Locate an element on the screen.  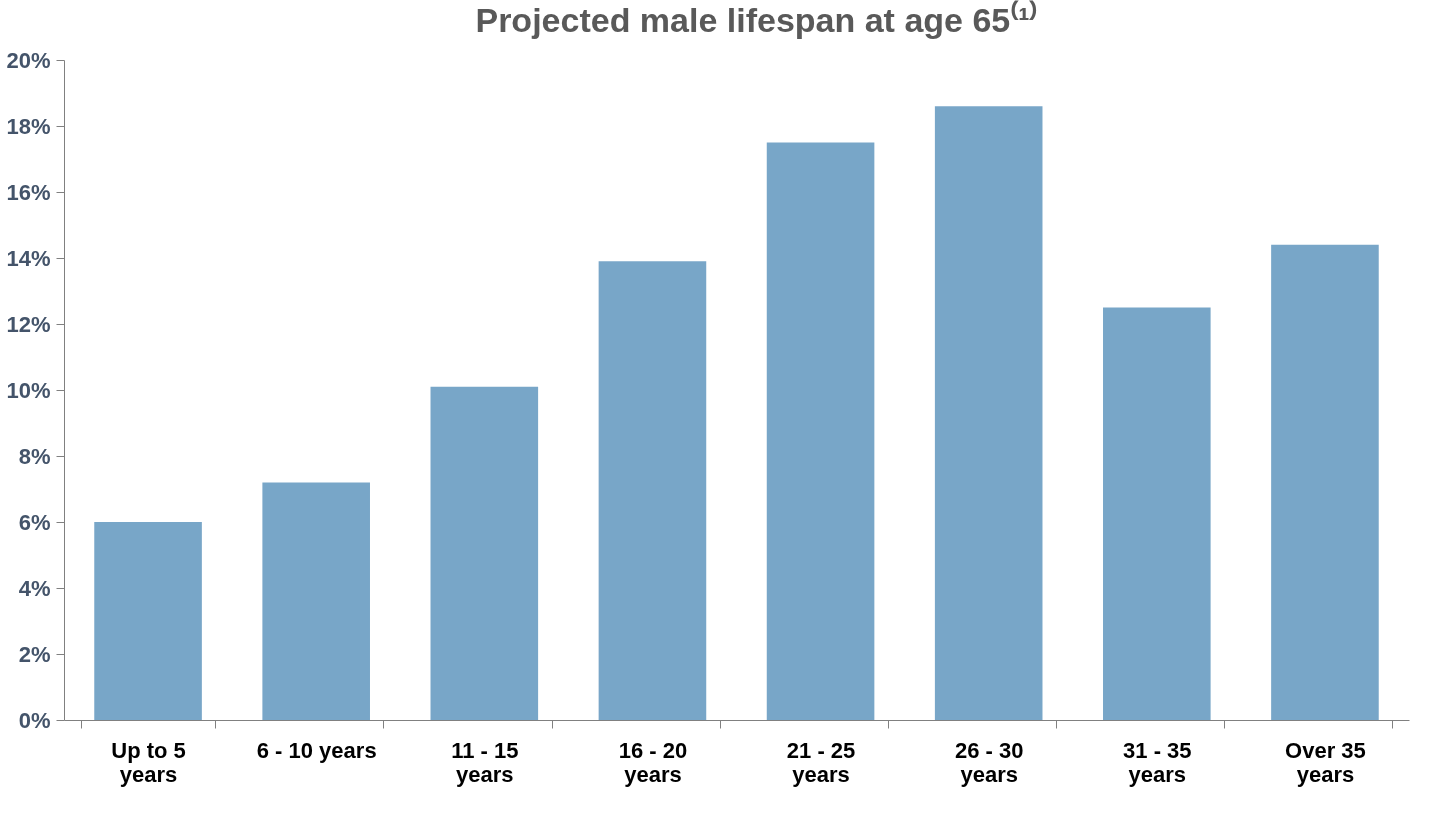
x-tick-label: 6 - 10 years is located at coordinates (316, 750).